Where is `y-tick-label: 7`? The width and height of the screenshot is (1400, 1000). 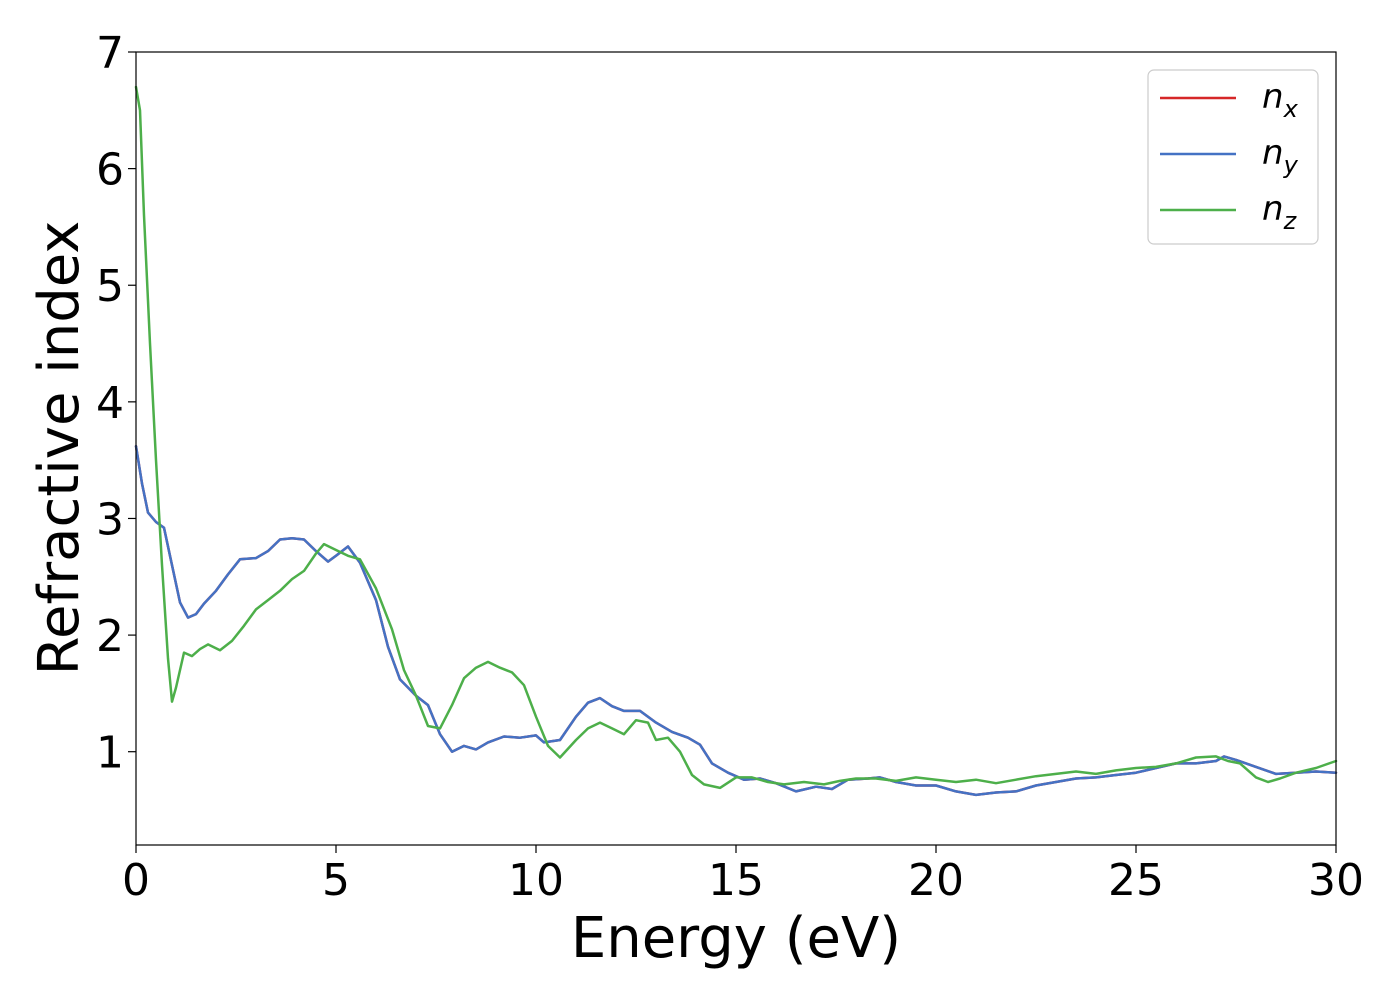
y-tick-label: 7 is located at coordinates (110, 53).